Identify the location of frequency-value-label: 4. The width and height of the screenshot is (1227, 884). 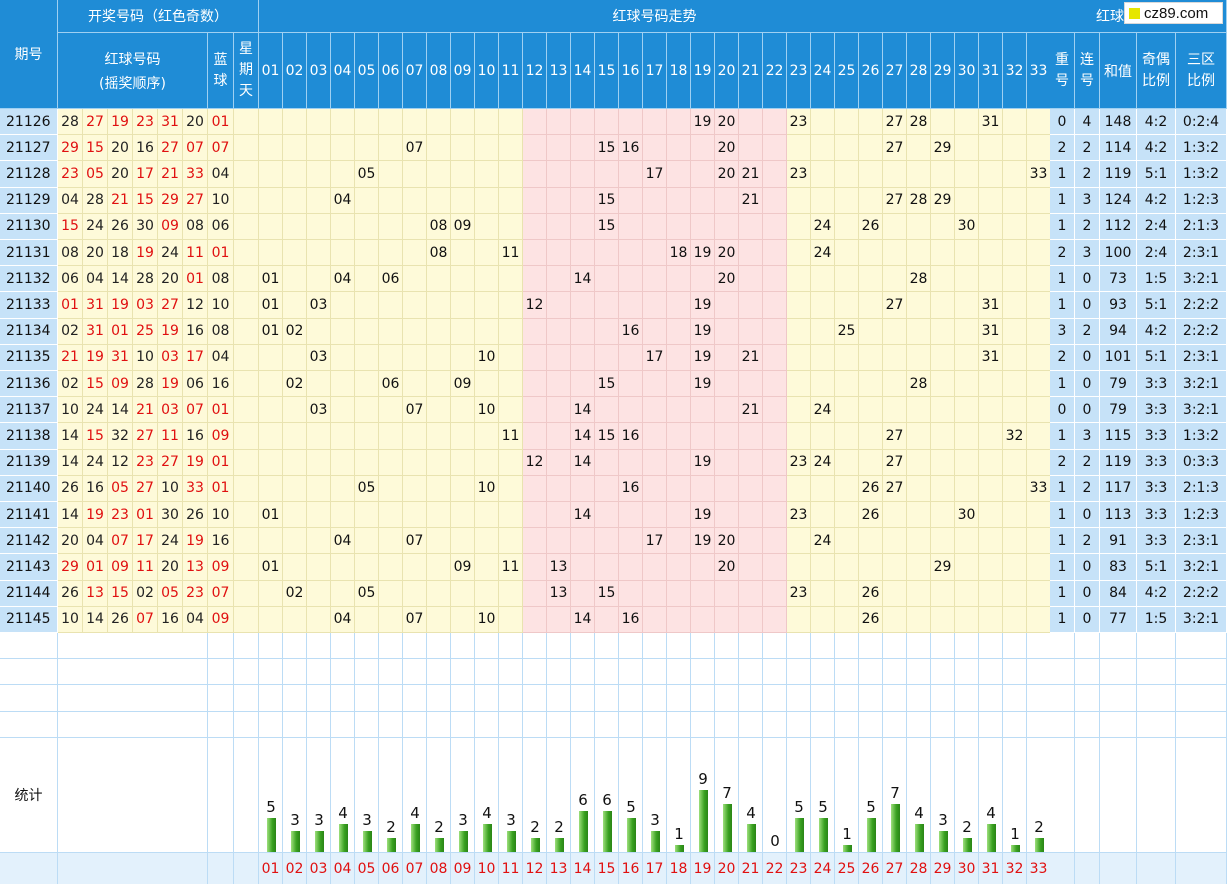
(487, 813).